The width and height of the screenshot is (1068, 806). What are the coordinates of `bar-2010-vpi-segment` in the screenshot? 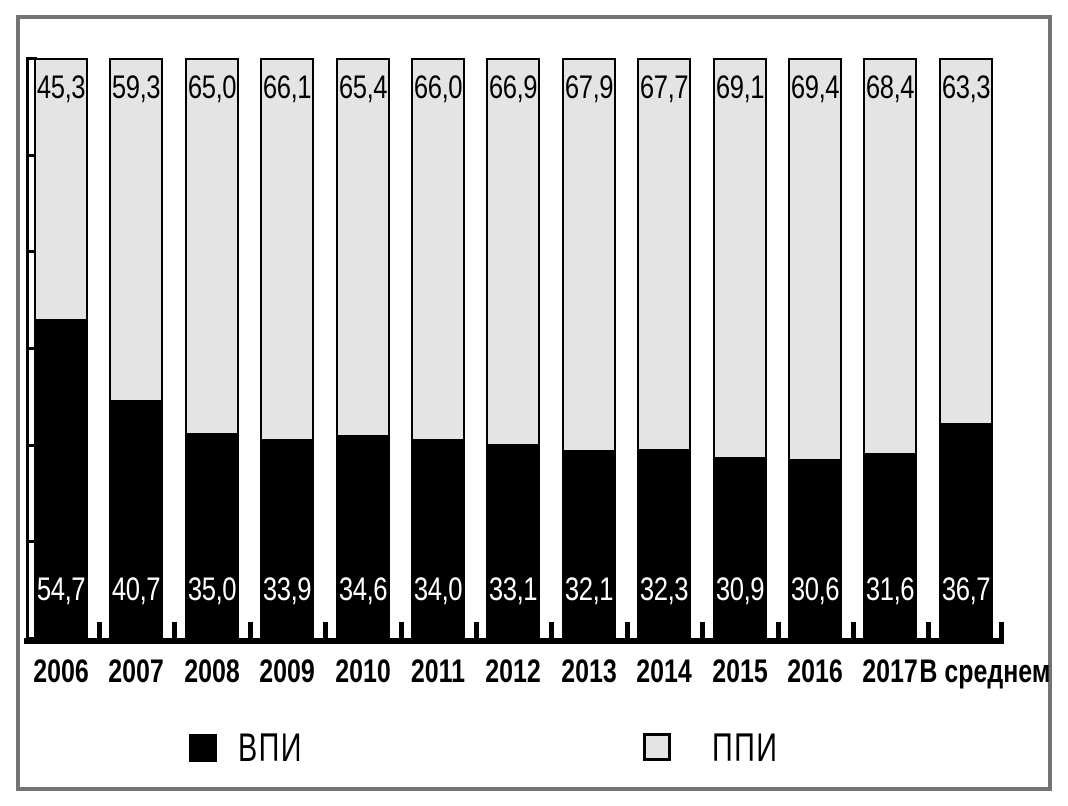 It's located at (363, 537).